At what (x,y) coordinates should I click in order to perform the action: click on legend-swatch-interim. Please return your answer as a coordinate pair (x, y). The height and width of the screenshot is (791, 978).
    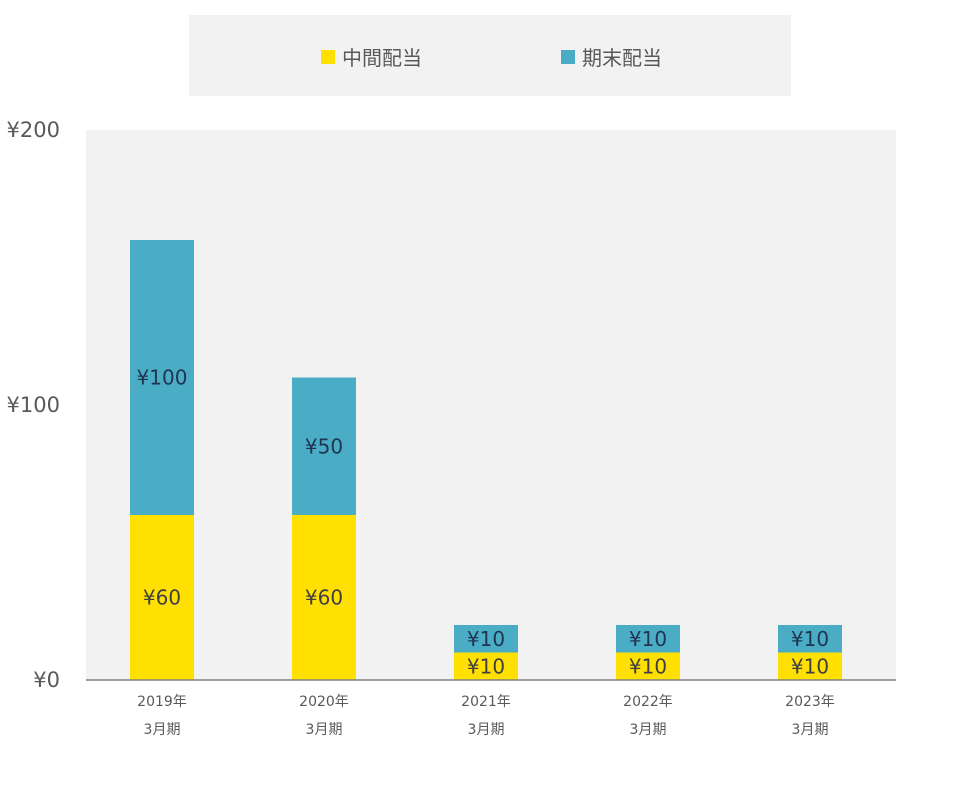
    Looking at the image, I should click on (328, 56).